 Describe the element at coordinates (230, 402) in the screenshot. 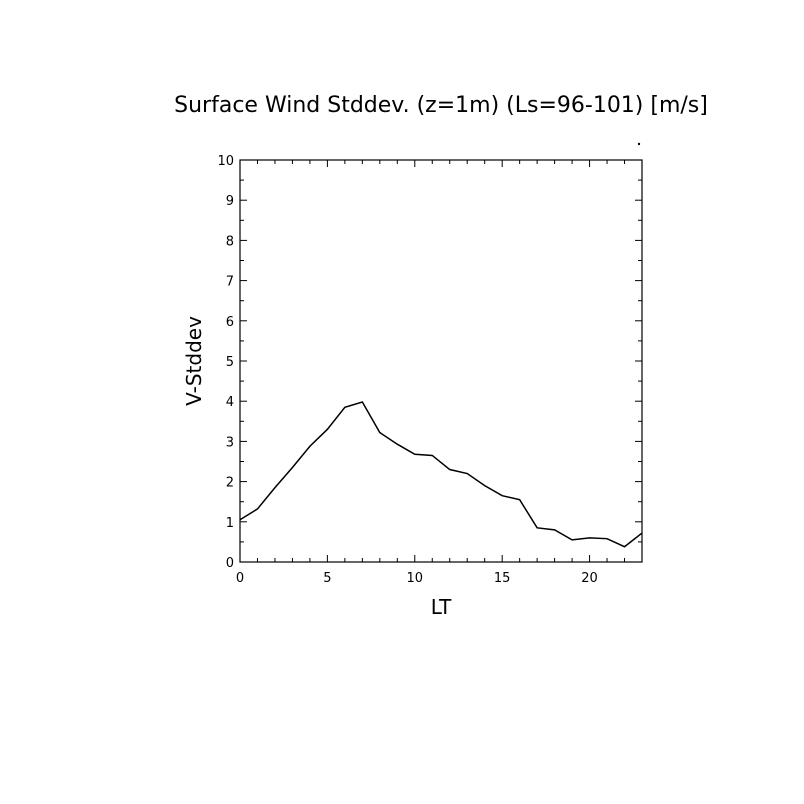

I see `y-tick-label: 4` at that location.